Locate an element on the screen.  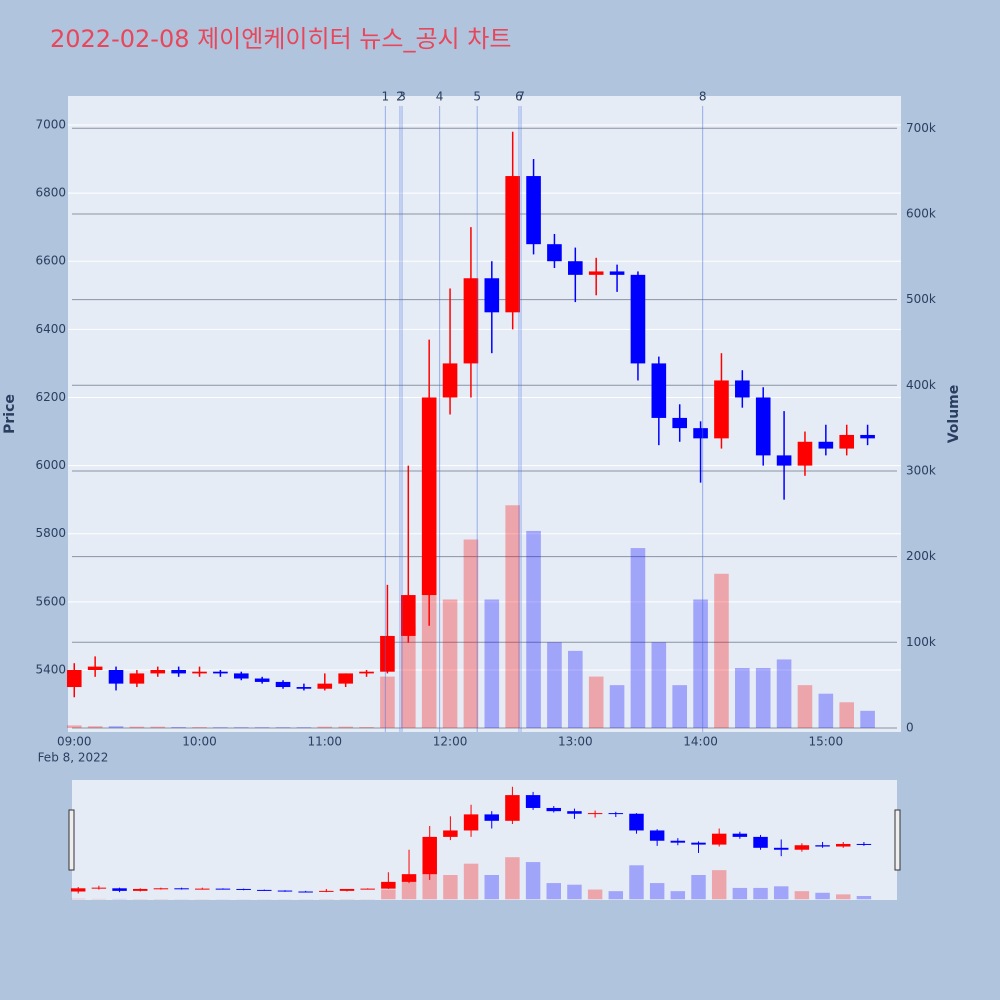
x-tick-label: 10:00 is located at coordinates (199, 742).